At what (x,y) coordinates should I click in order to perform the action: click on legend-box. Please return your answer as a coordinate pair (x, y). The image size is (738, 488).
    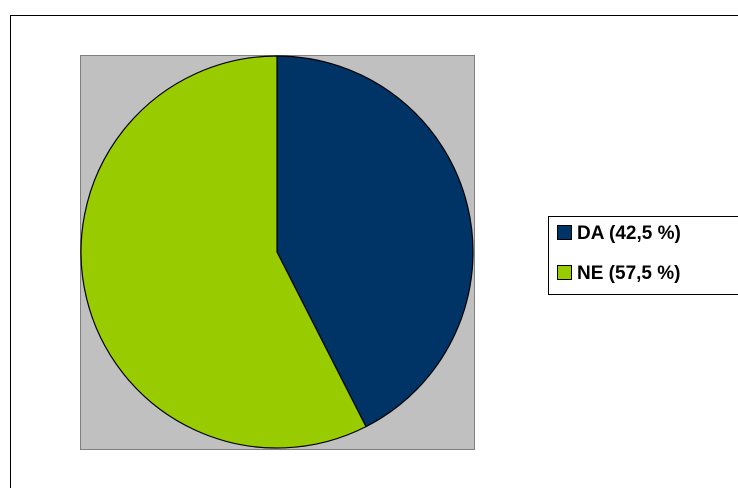
    Looking at the image, I should click on (643, 255).